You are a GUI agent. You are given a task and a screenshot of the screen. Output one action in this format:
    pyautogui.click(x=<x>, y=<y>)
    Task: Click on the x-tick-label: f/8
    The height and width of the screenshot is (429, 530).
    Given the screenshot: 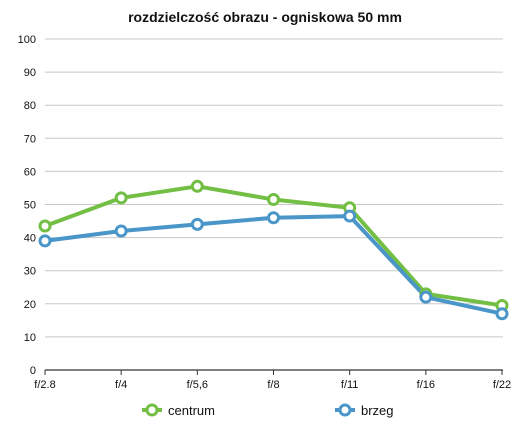 What is the action you would take?
    pyautogui.click(x=273, y=385)
    